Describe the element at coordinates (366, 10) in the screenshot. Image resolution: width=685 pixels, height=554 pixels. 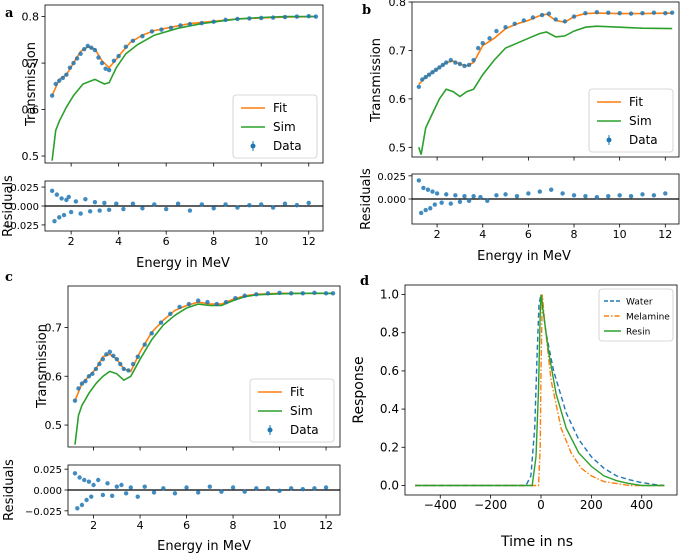
I see `panel-label-b: b` at that location.